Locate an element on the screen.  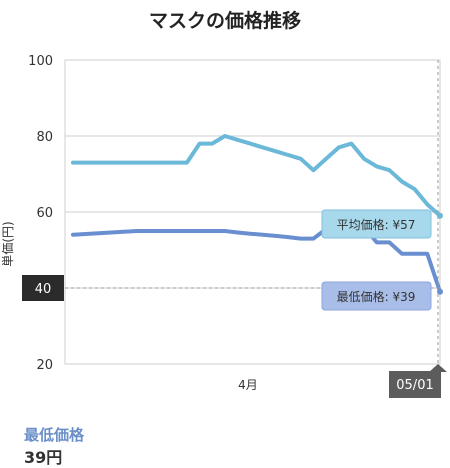
min-price-value: 39円 is located at coordinates (43, 457).